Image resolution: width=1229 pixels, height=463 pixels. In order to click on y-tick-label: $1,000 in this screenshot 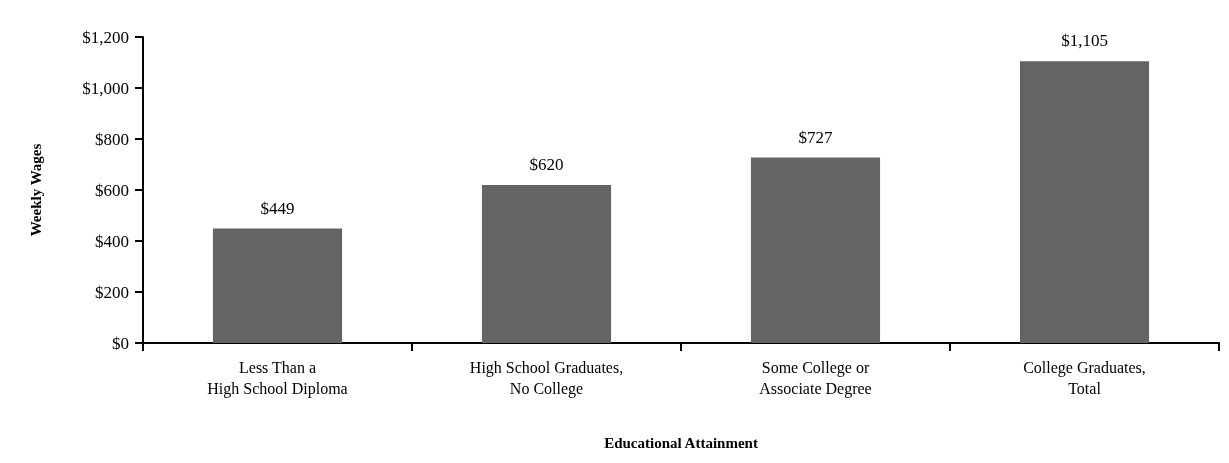, I will do `click(105, 88)`.